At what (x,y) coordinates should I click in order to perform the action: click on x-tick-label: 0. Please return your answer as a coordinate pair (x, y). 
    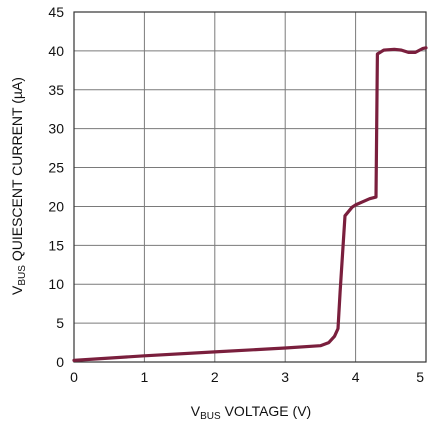
    Looking at the image, I should click on (74, 377).